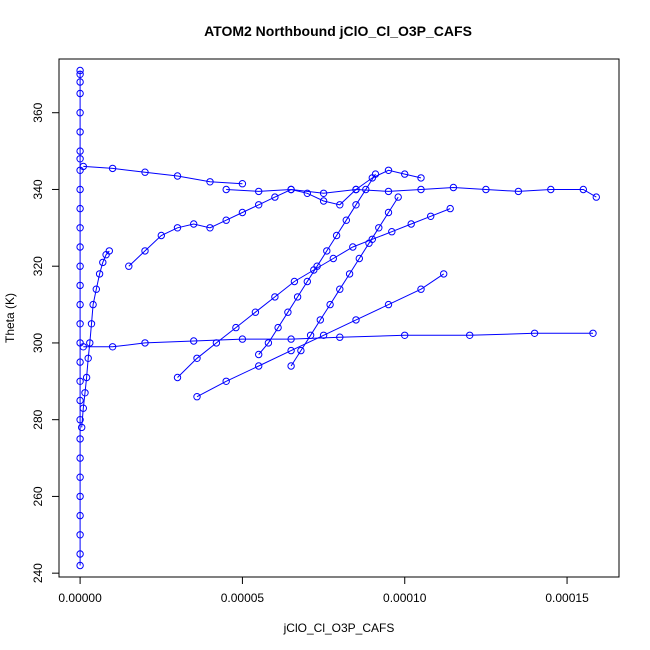 The image size is (650, 650). What do you see at coordinates (38, 112) in the screenshot?
I see `y-tick-label: 360` at bounding box center [38, 112].